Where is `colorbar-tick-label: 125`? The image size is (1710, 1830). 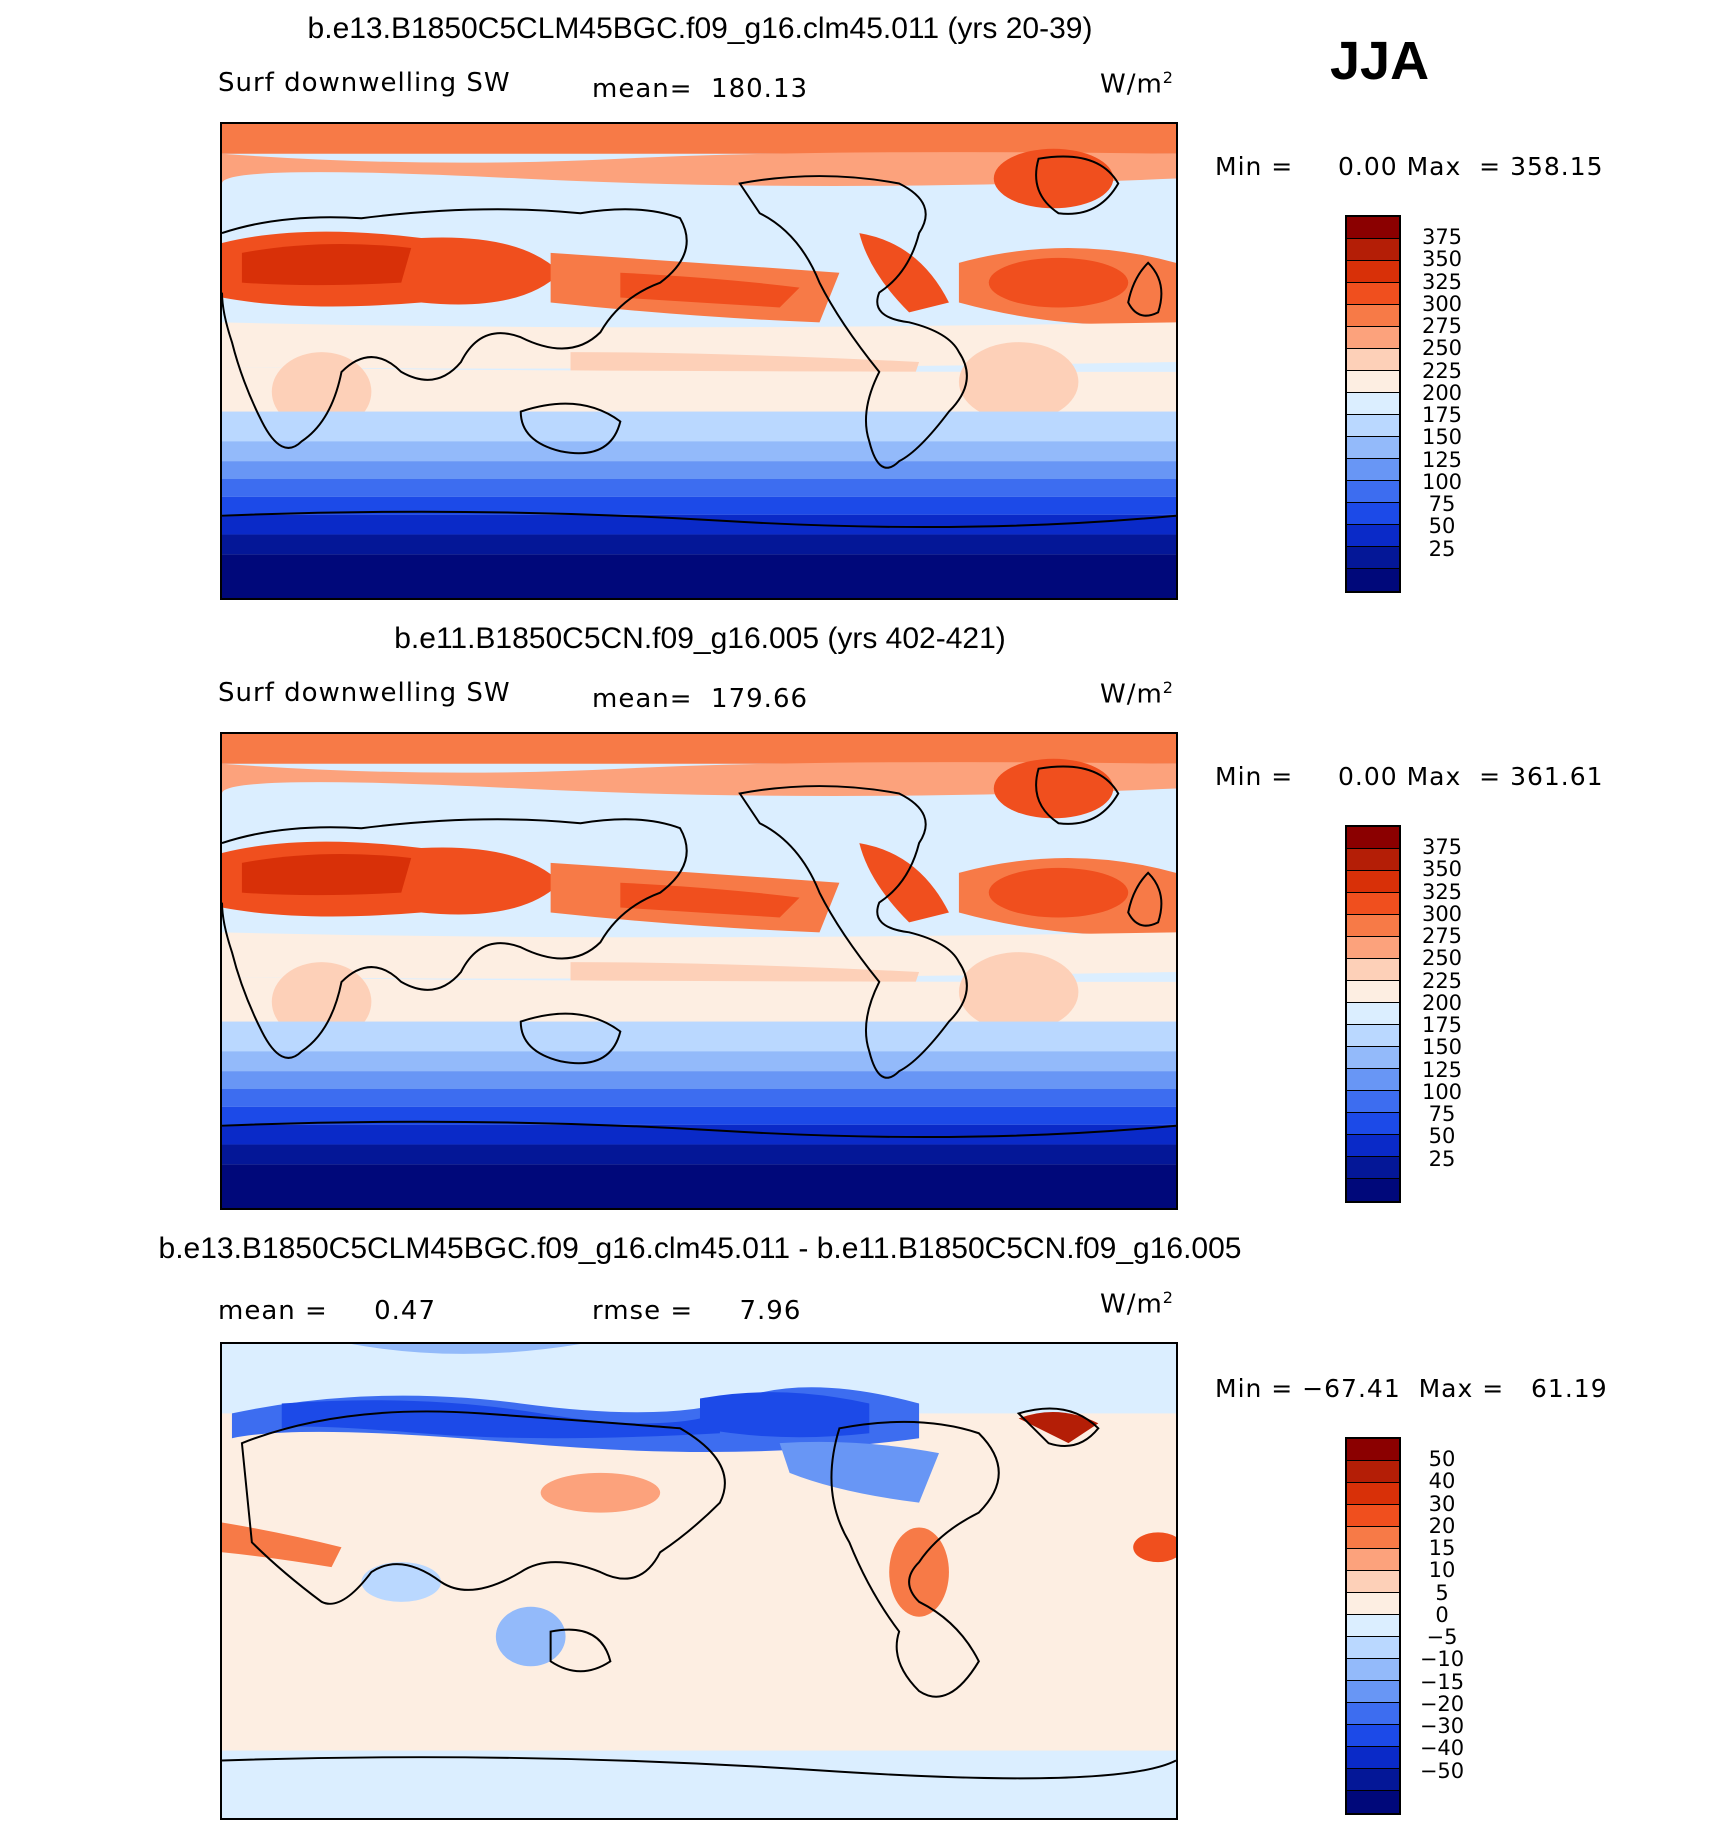
colorbar-tick-label: 125 is located at coordinates (1442, 459).